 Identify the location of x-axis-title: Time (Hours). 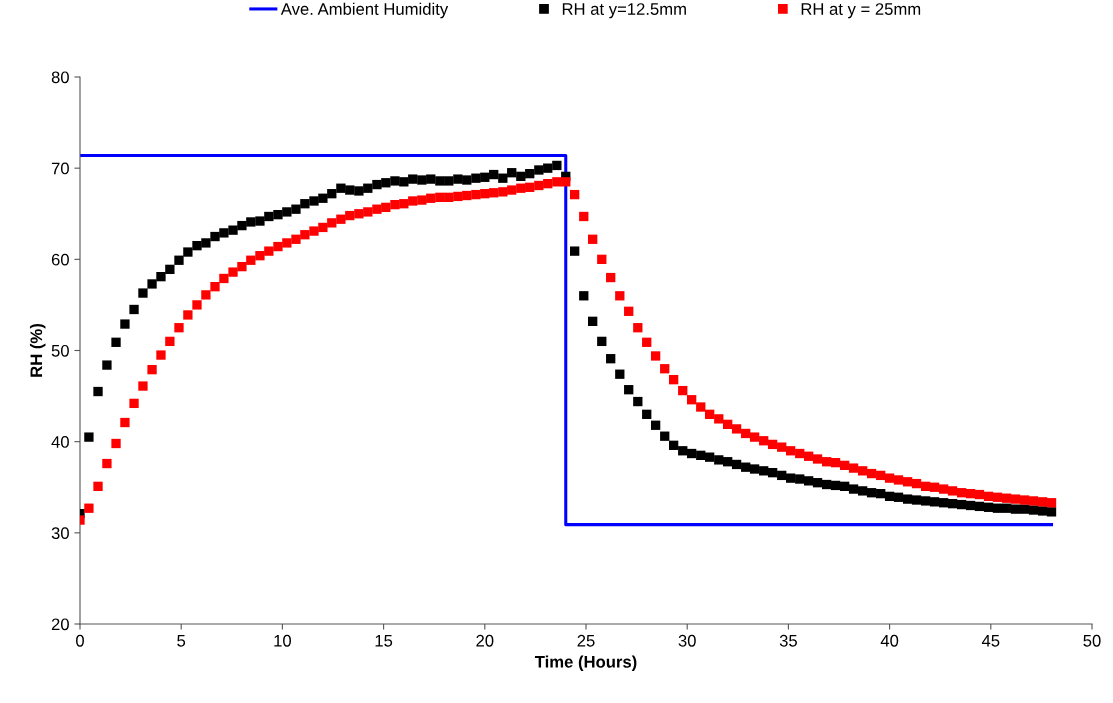
(585, 663).